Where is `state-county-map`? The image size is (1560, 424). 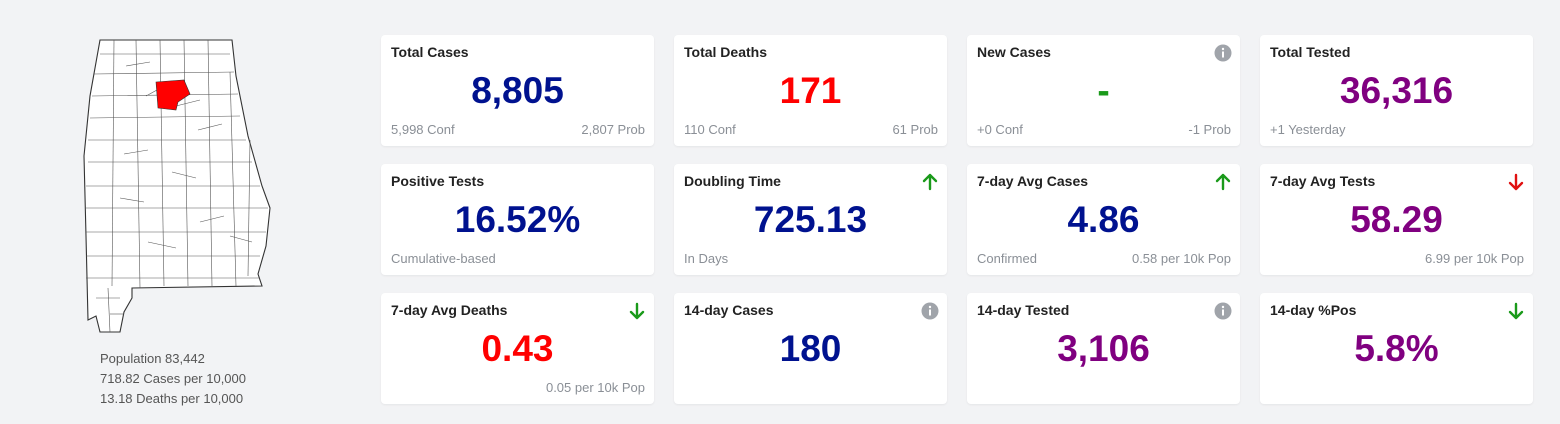
state-county-map is located at coordinates (180, 186).